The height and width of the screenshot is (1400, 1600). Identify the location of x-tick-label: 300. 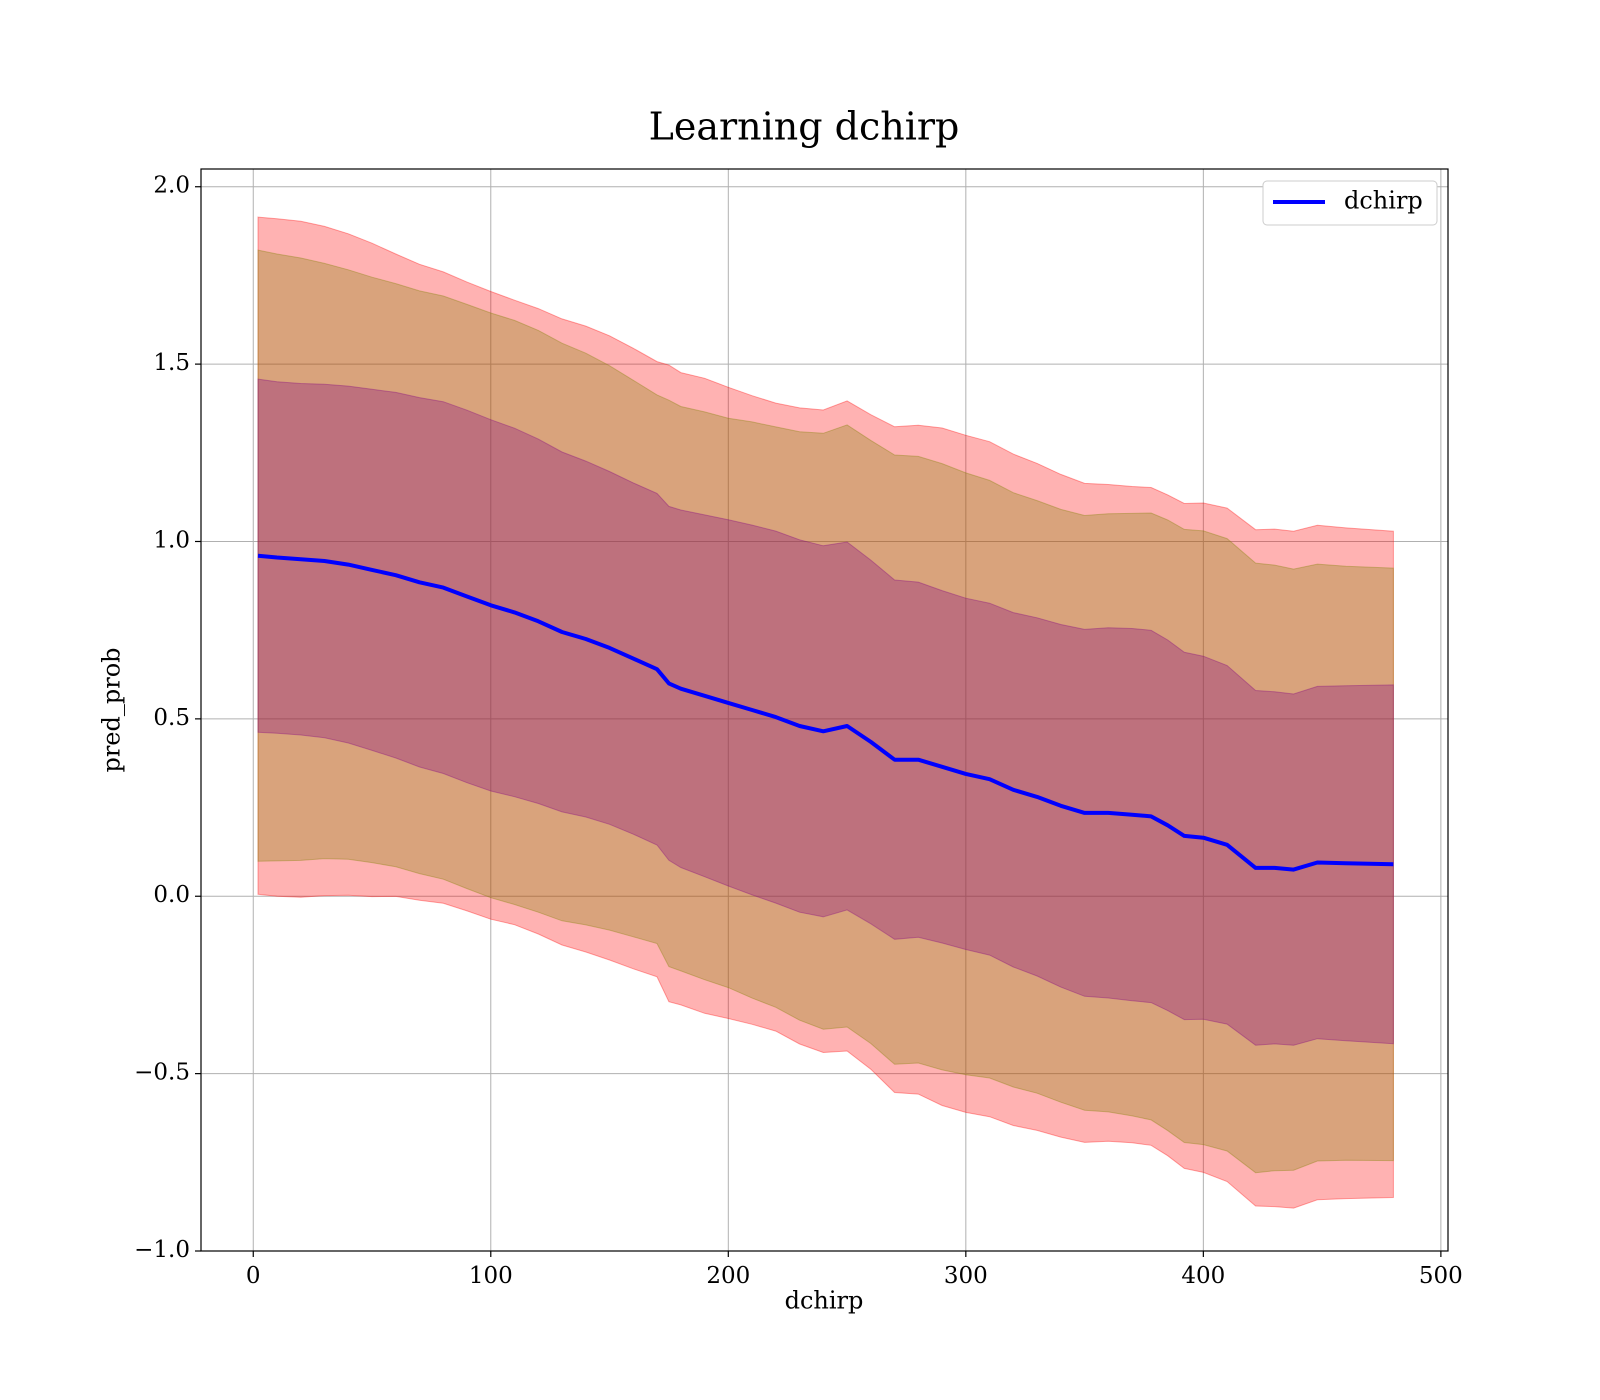
(966, 1276).